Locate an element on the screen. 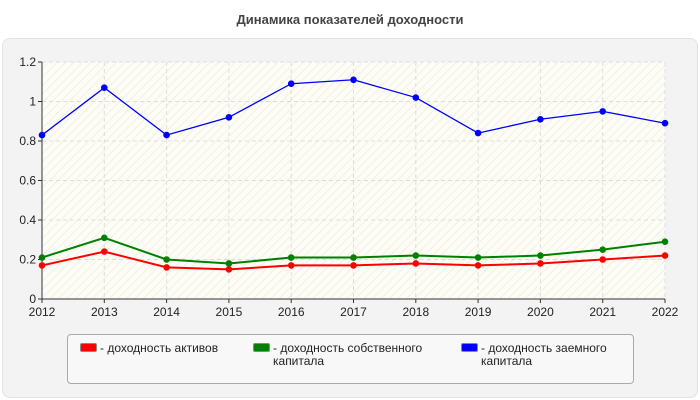  x-tick-label: 2014 is located at coordinates (166, 312).